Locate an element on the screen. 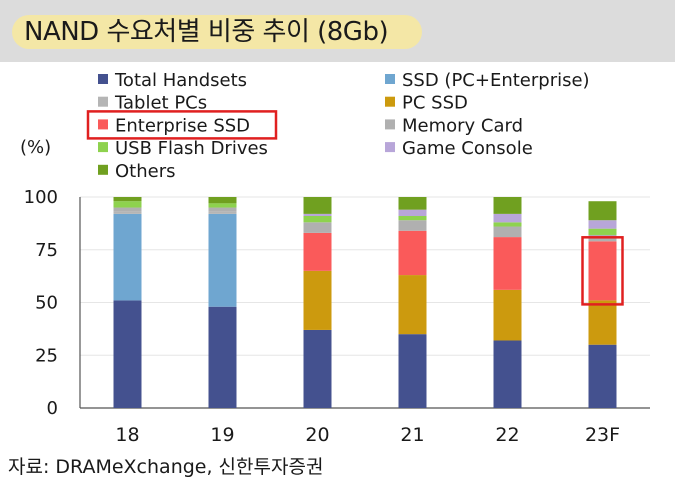 Image resolution: width=675 pixels, height=504 pixels. bar-18-tablet-pcs is located at coordinates (127, 212).